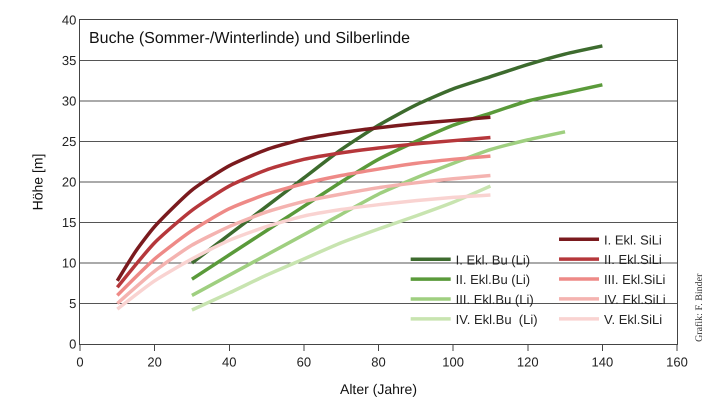 This screenshot has height=406, width=702. Describe the element at coordinates (69, 60) in the screenshot. I see `y-tick-label: 35` at that location.